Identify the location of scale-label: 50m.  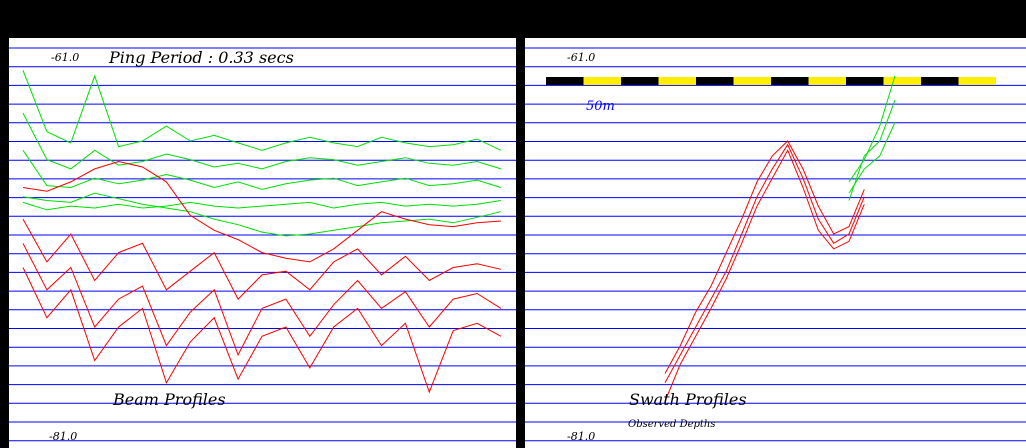
(600, 106).